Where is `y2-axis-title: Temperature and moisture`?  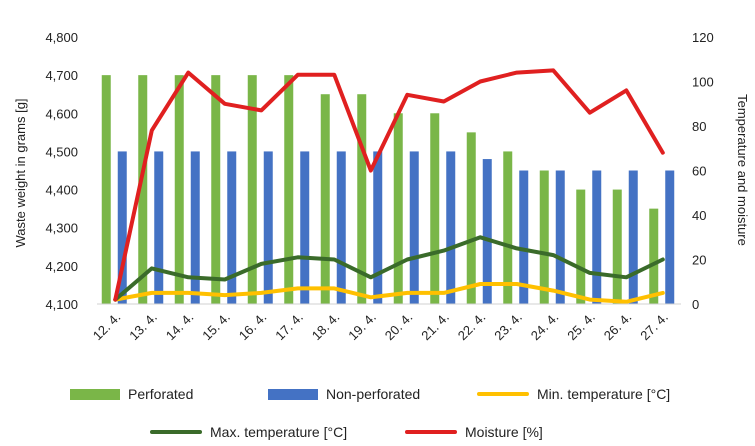 y2-axis-title: Temperature and moisture is located at coordinates (742, 170).